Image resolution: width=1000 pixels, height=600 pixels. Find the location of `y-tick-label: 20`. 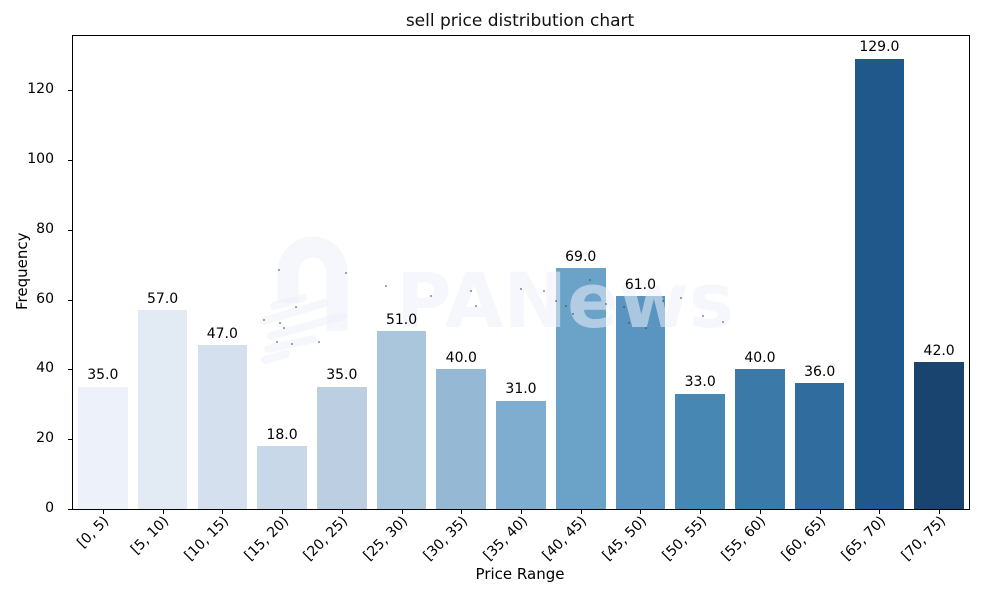

y-tick-label: 20 is located at coordinates (45, 438).